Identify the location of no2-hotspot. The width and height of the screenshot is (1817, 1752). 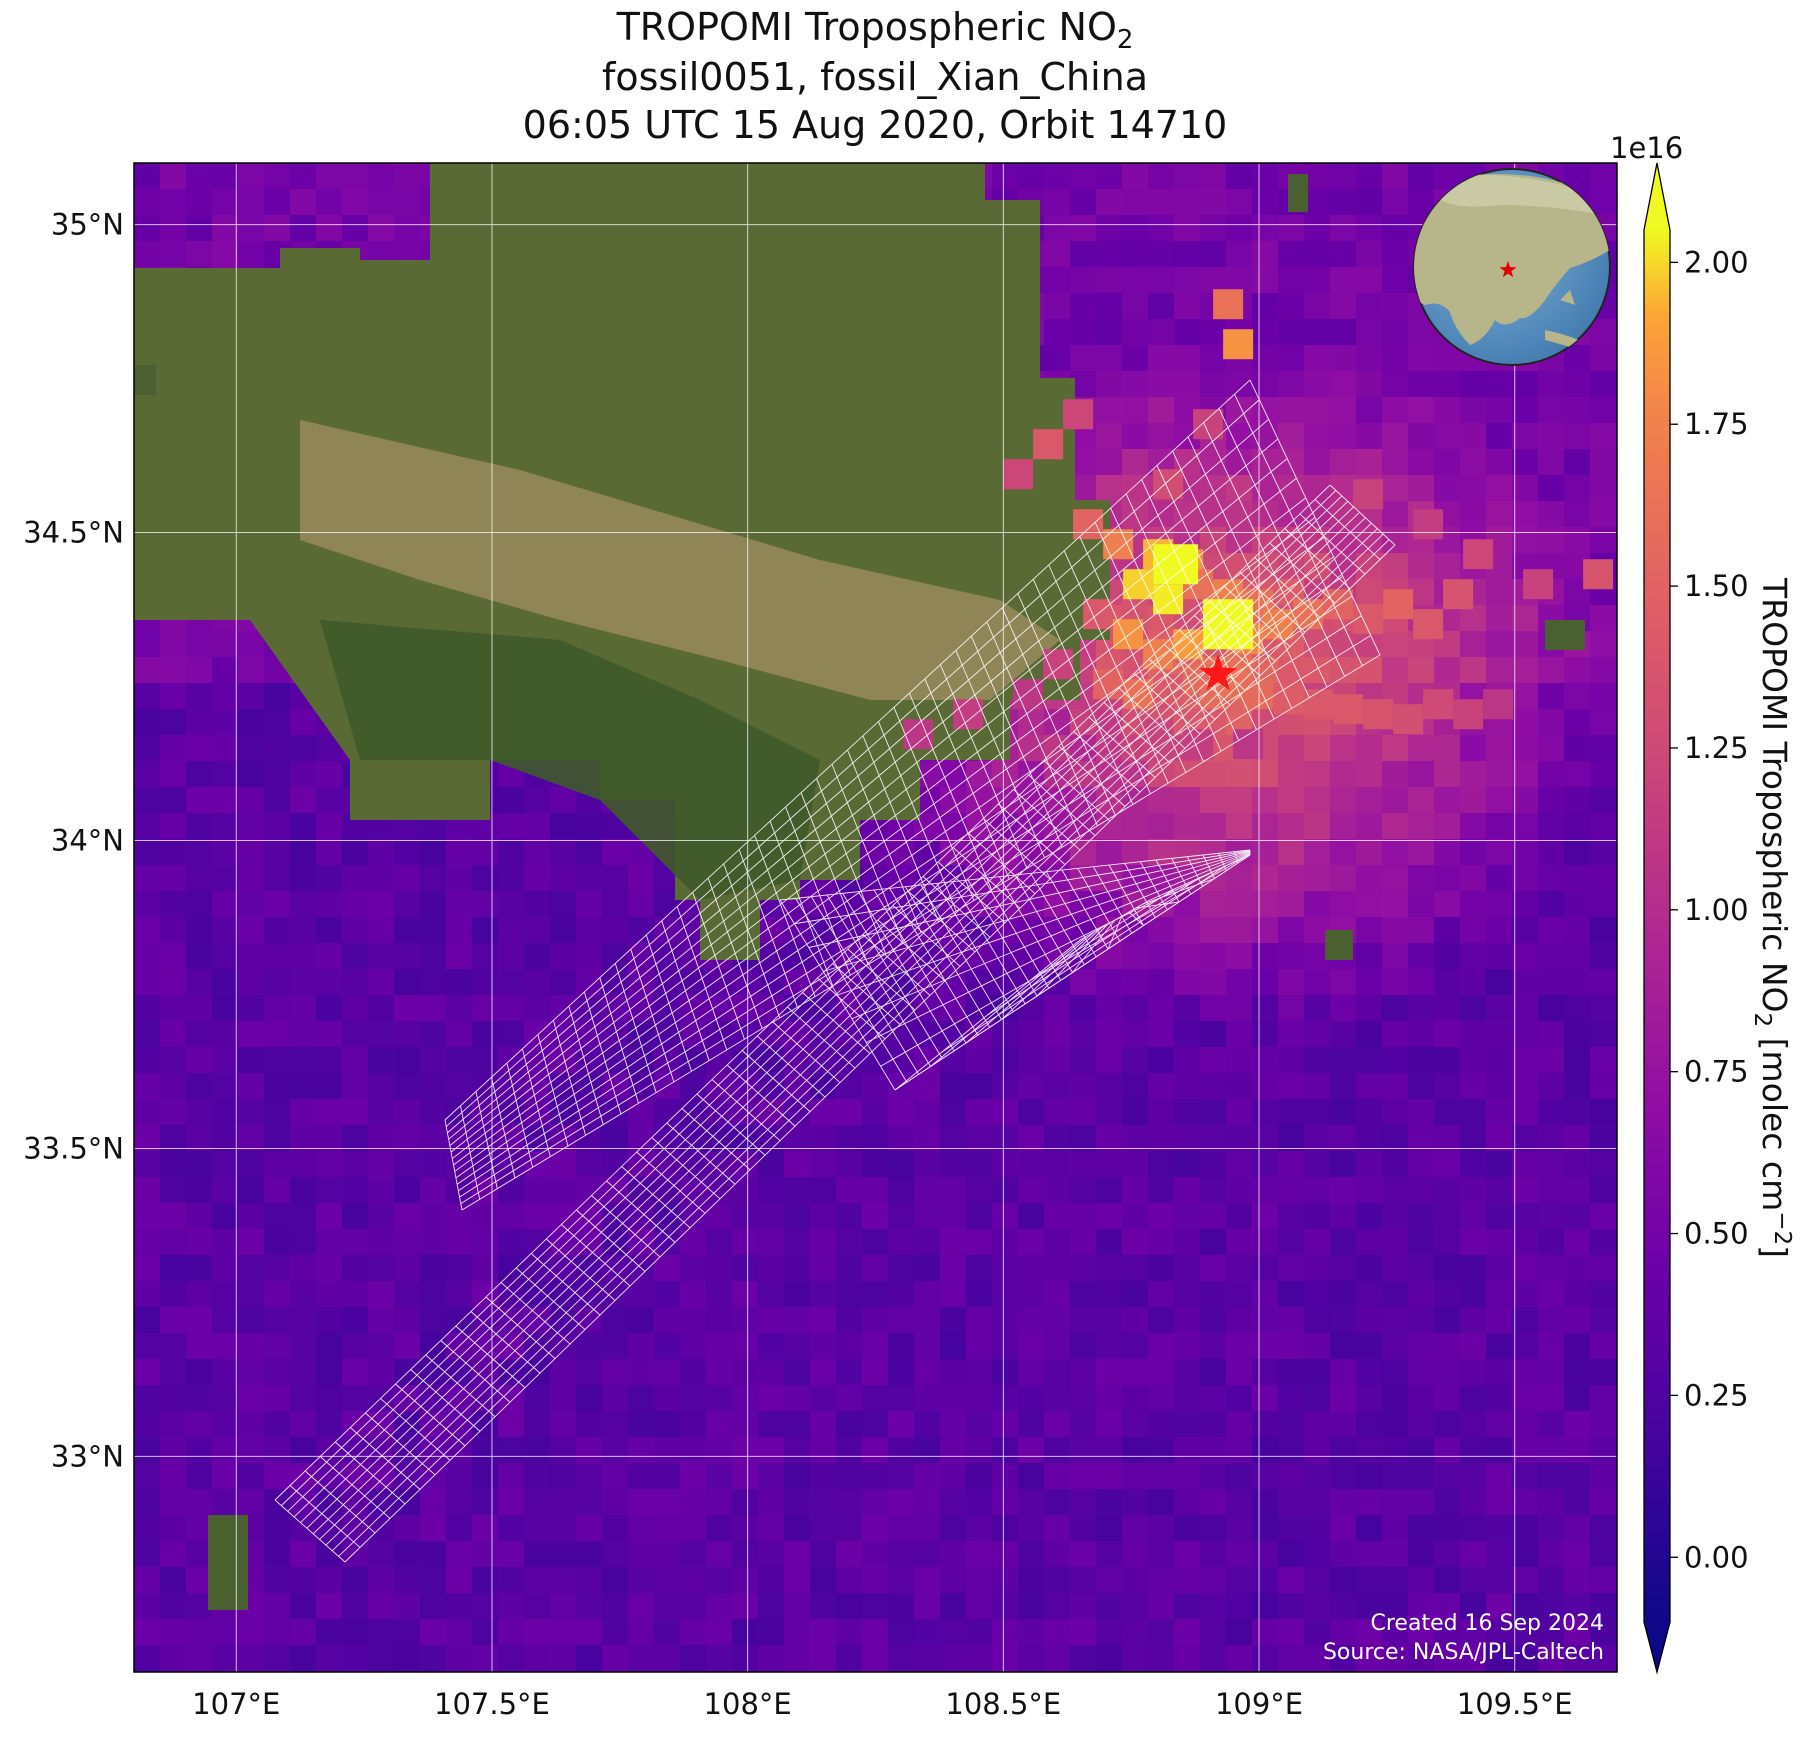
(1258, 524).